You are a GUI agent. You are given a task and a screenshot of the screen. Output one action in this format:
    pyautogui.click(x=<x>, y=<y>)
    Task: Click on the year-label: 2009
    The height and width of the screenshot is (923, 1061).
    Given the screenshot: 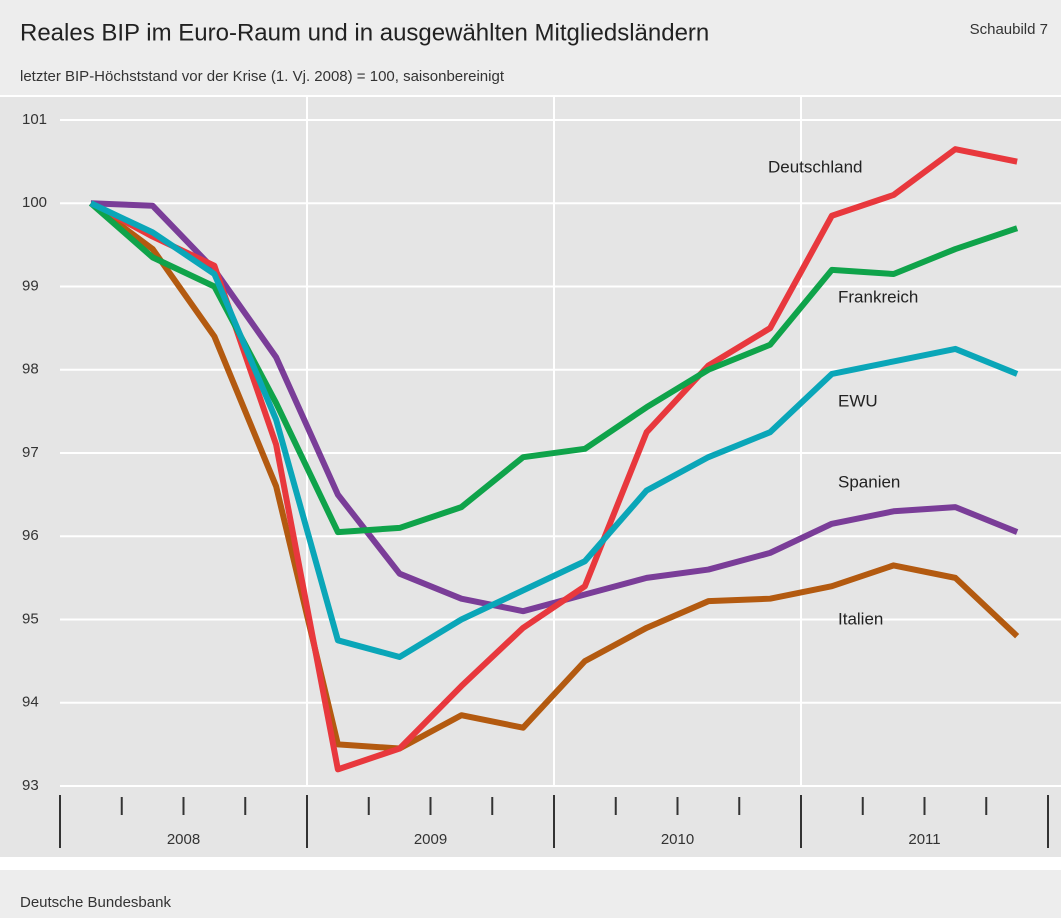 What is the action you would take?
    pyautogui.click(x=430, y=839)
    